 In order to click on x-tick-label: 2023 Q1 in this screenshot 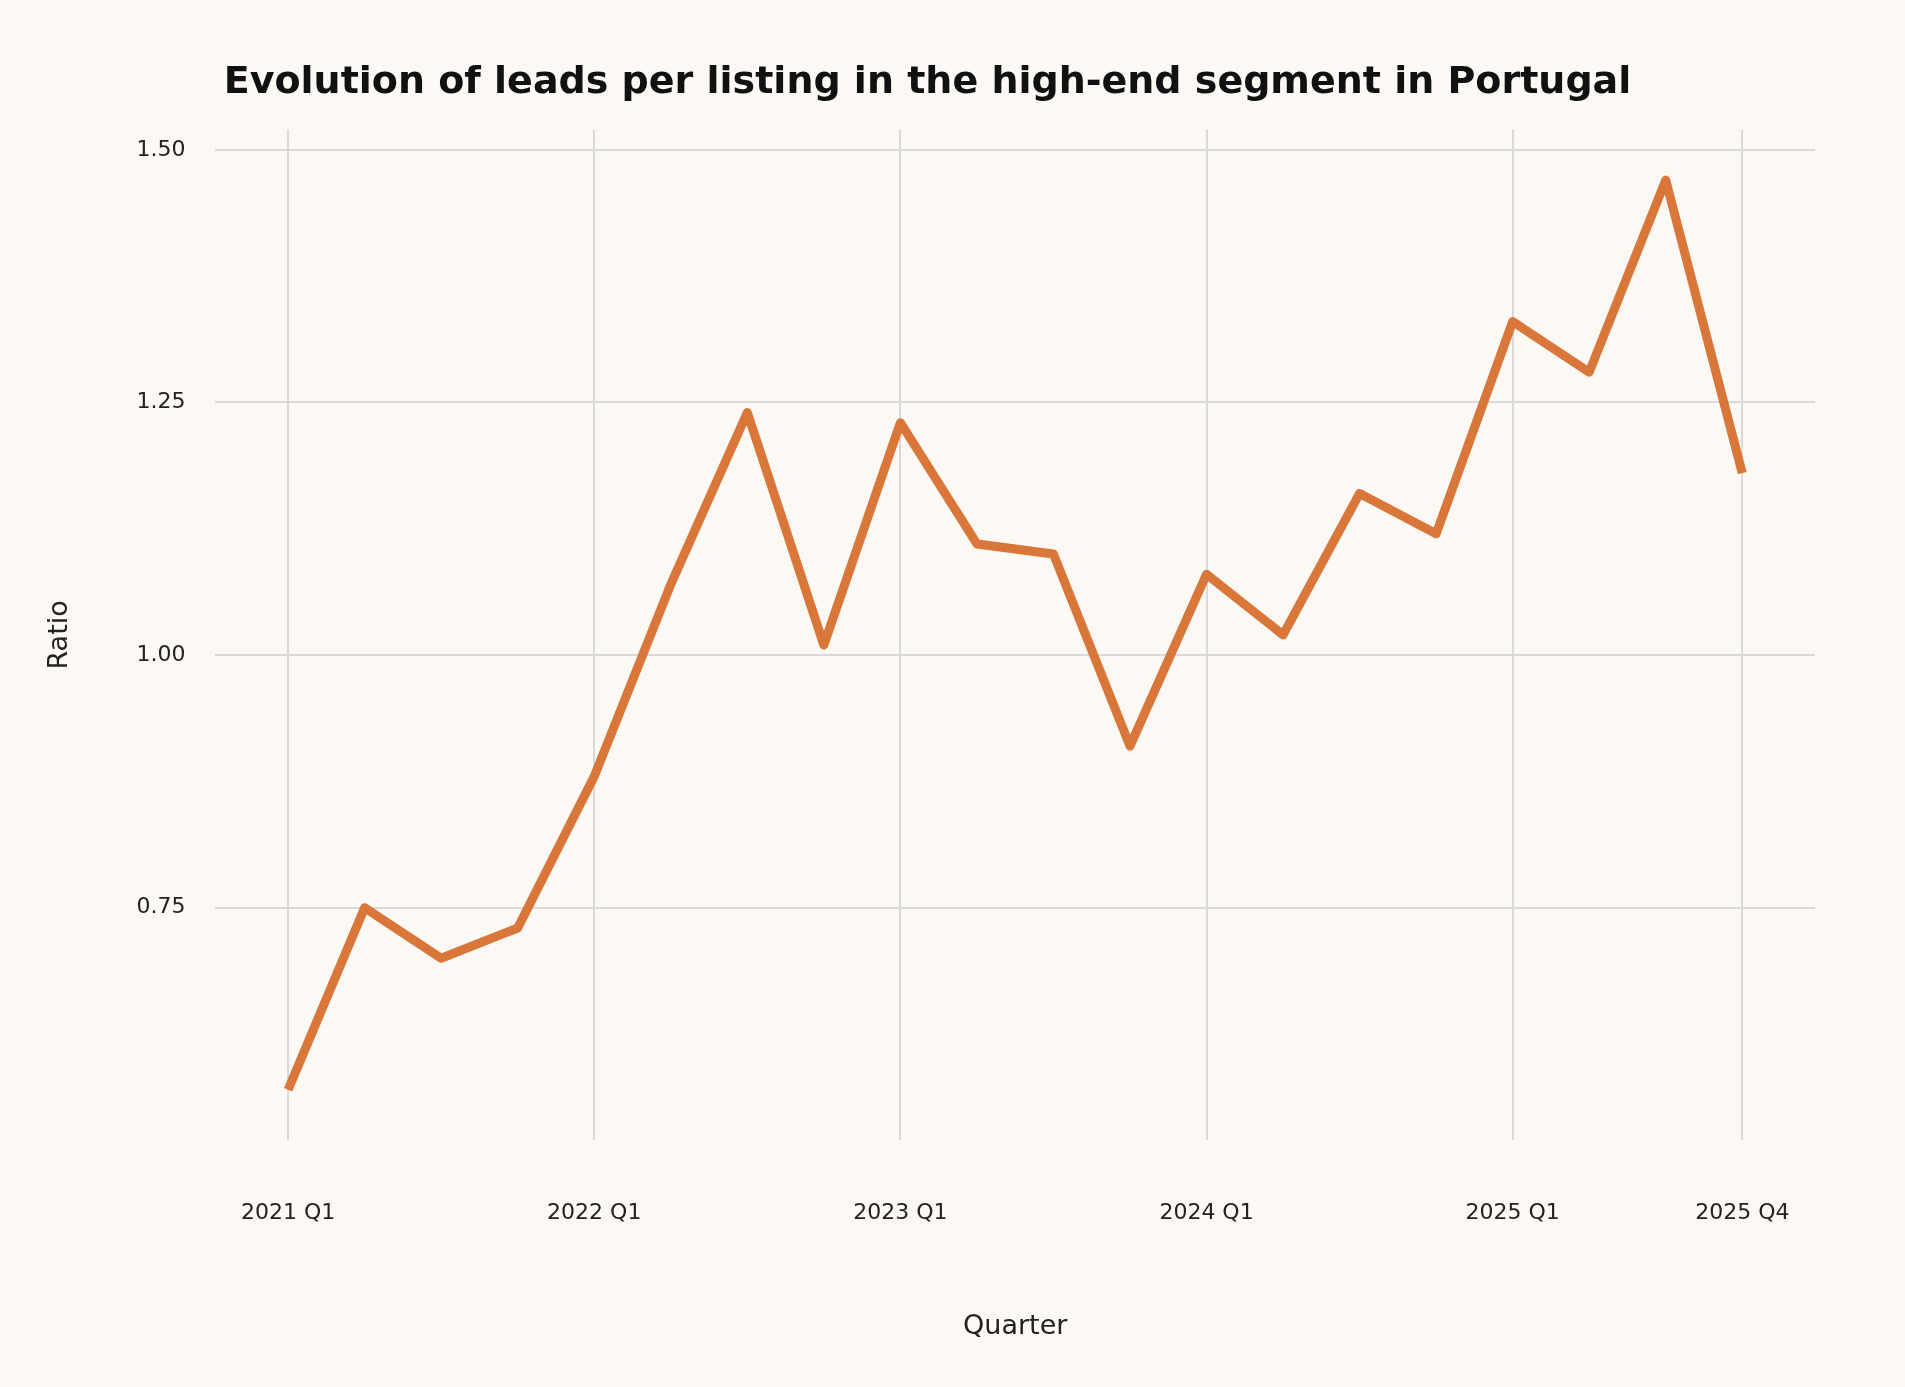, I will do `click(900, 1212)`.